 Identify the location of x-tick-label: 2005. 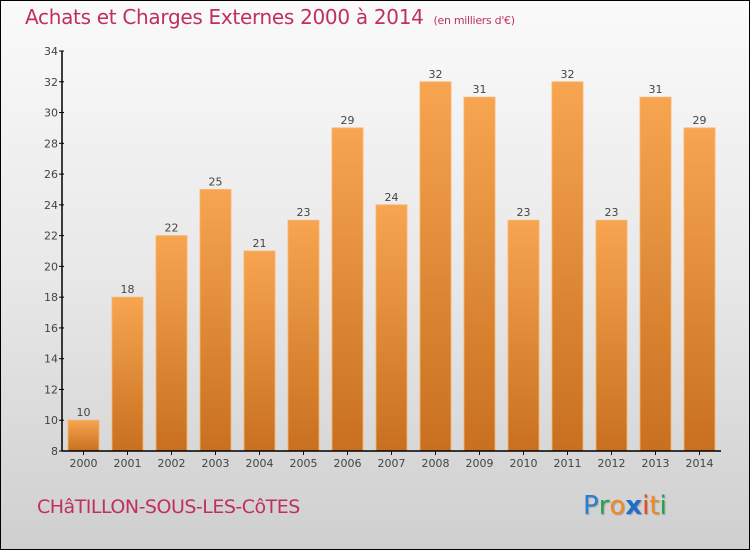
(304, 463).